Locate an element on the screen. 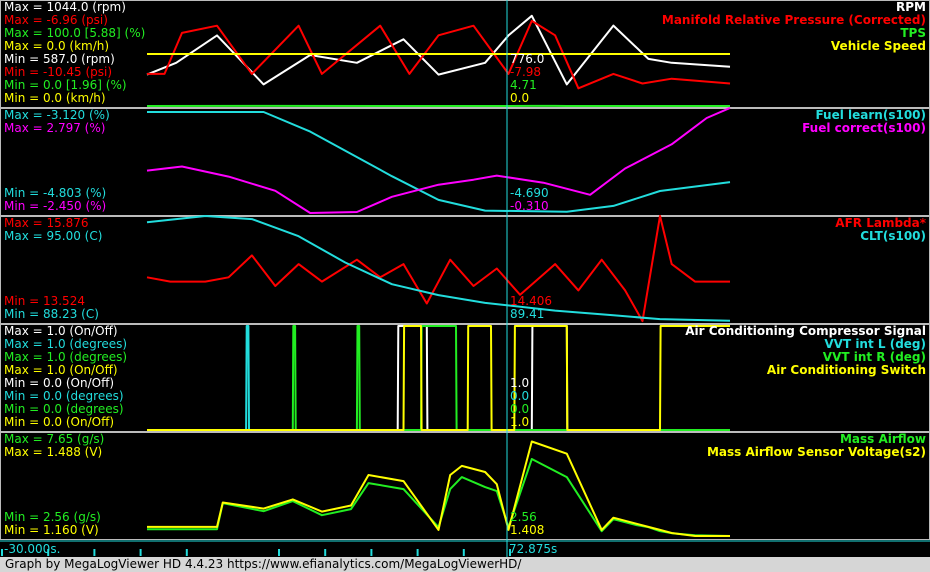 The width and height of the screenshot is (930, 572). cursor-value-vehicle-speed: 0.0 is located at coordinates (520, 98).